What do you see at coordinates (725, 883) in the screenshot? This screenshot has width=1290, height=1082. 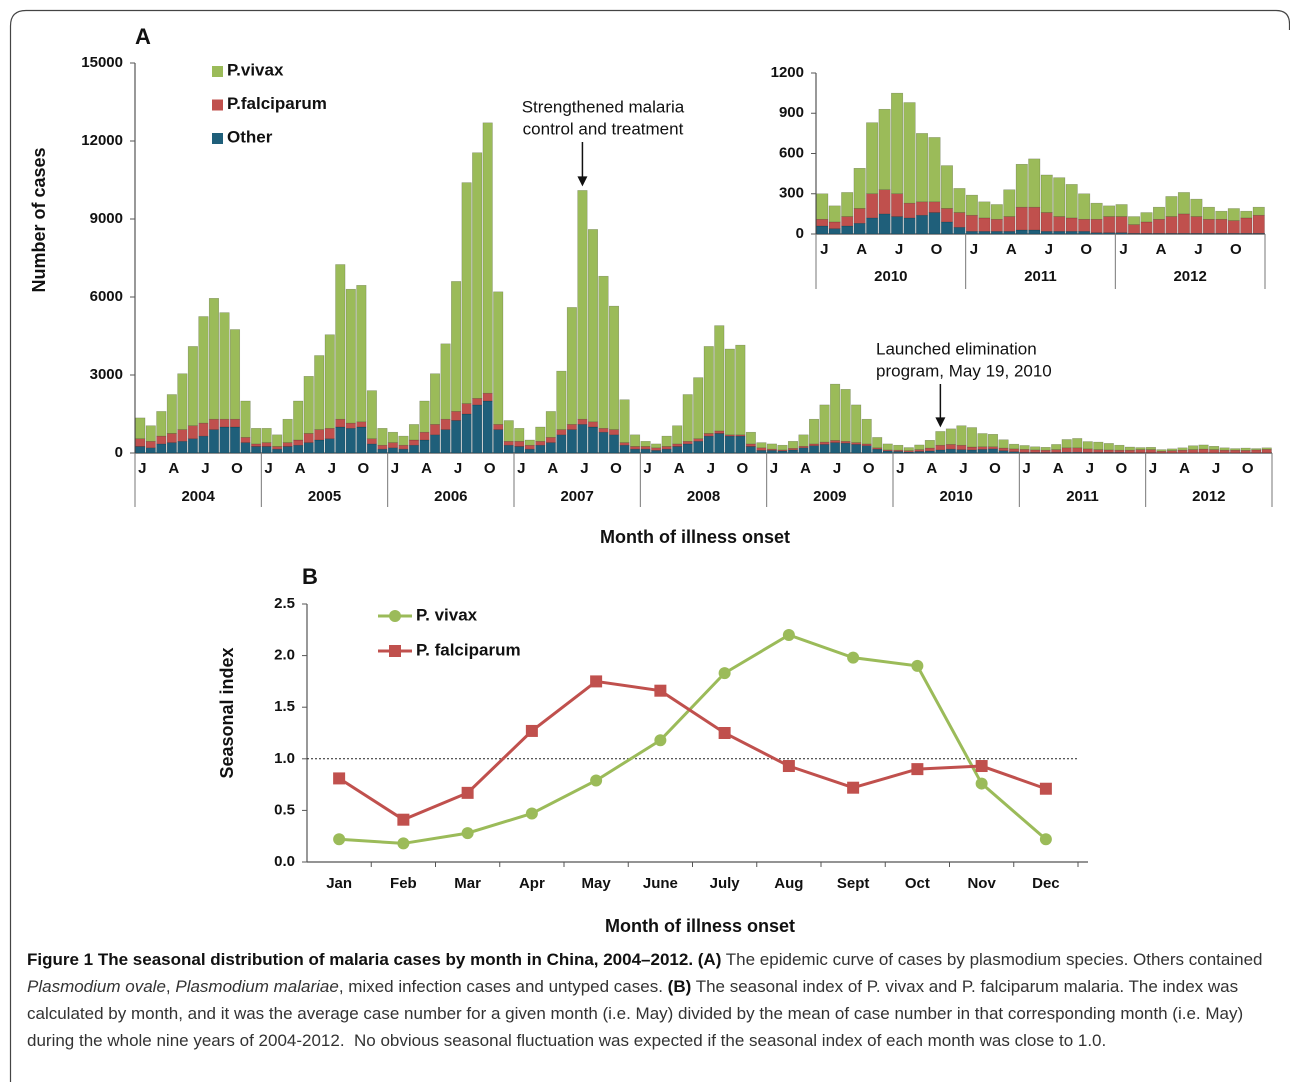 I see `x-tick-label: July` at bounding box center [725, 883].